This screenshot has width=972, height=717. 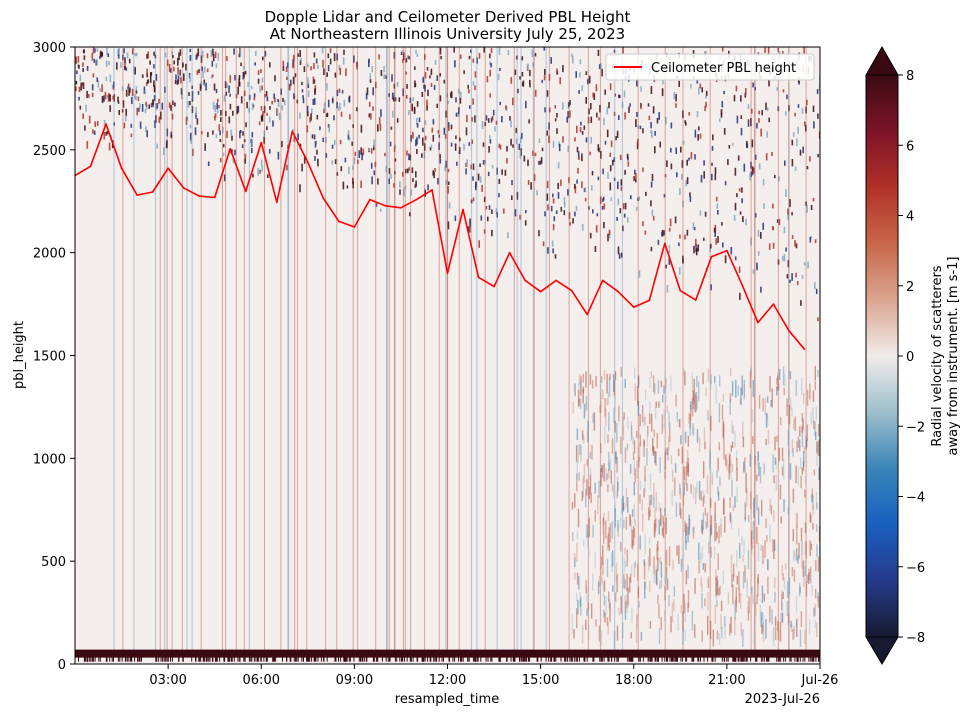 I want to click on x-tick-label: 21:00, so click(x=726, y=680).